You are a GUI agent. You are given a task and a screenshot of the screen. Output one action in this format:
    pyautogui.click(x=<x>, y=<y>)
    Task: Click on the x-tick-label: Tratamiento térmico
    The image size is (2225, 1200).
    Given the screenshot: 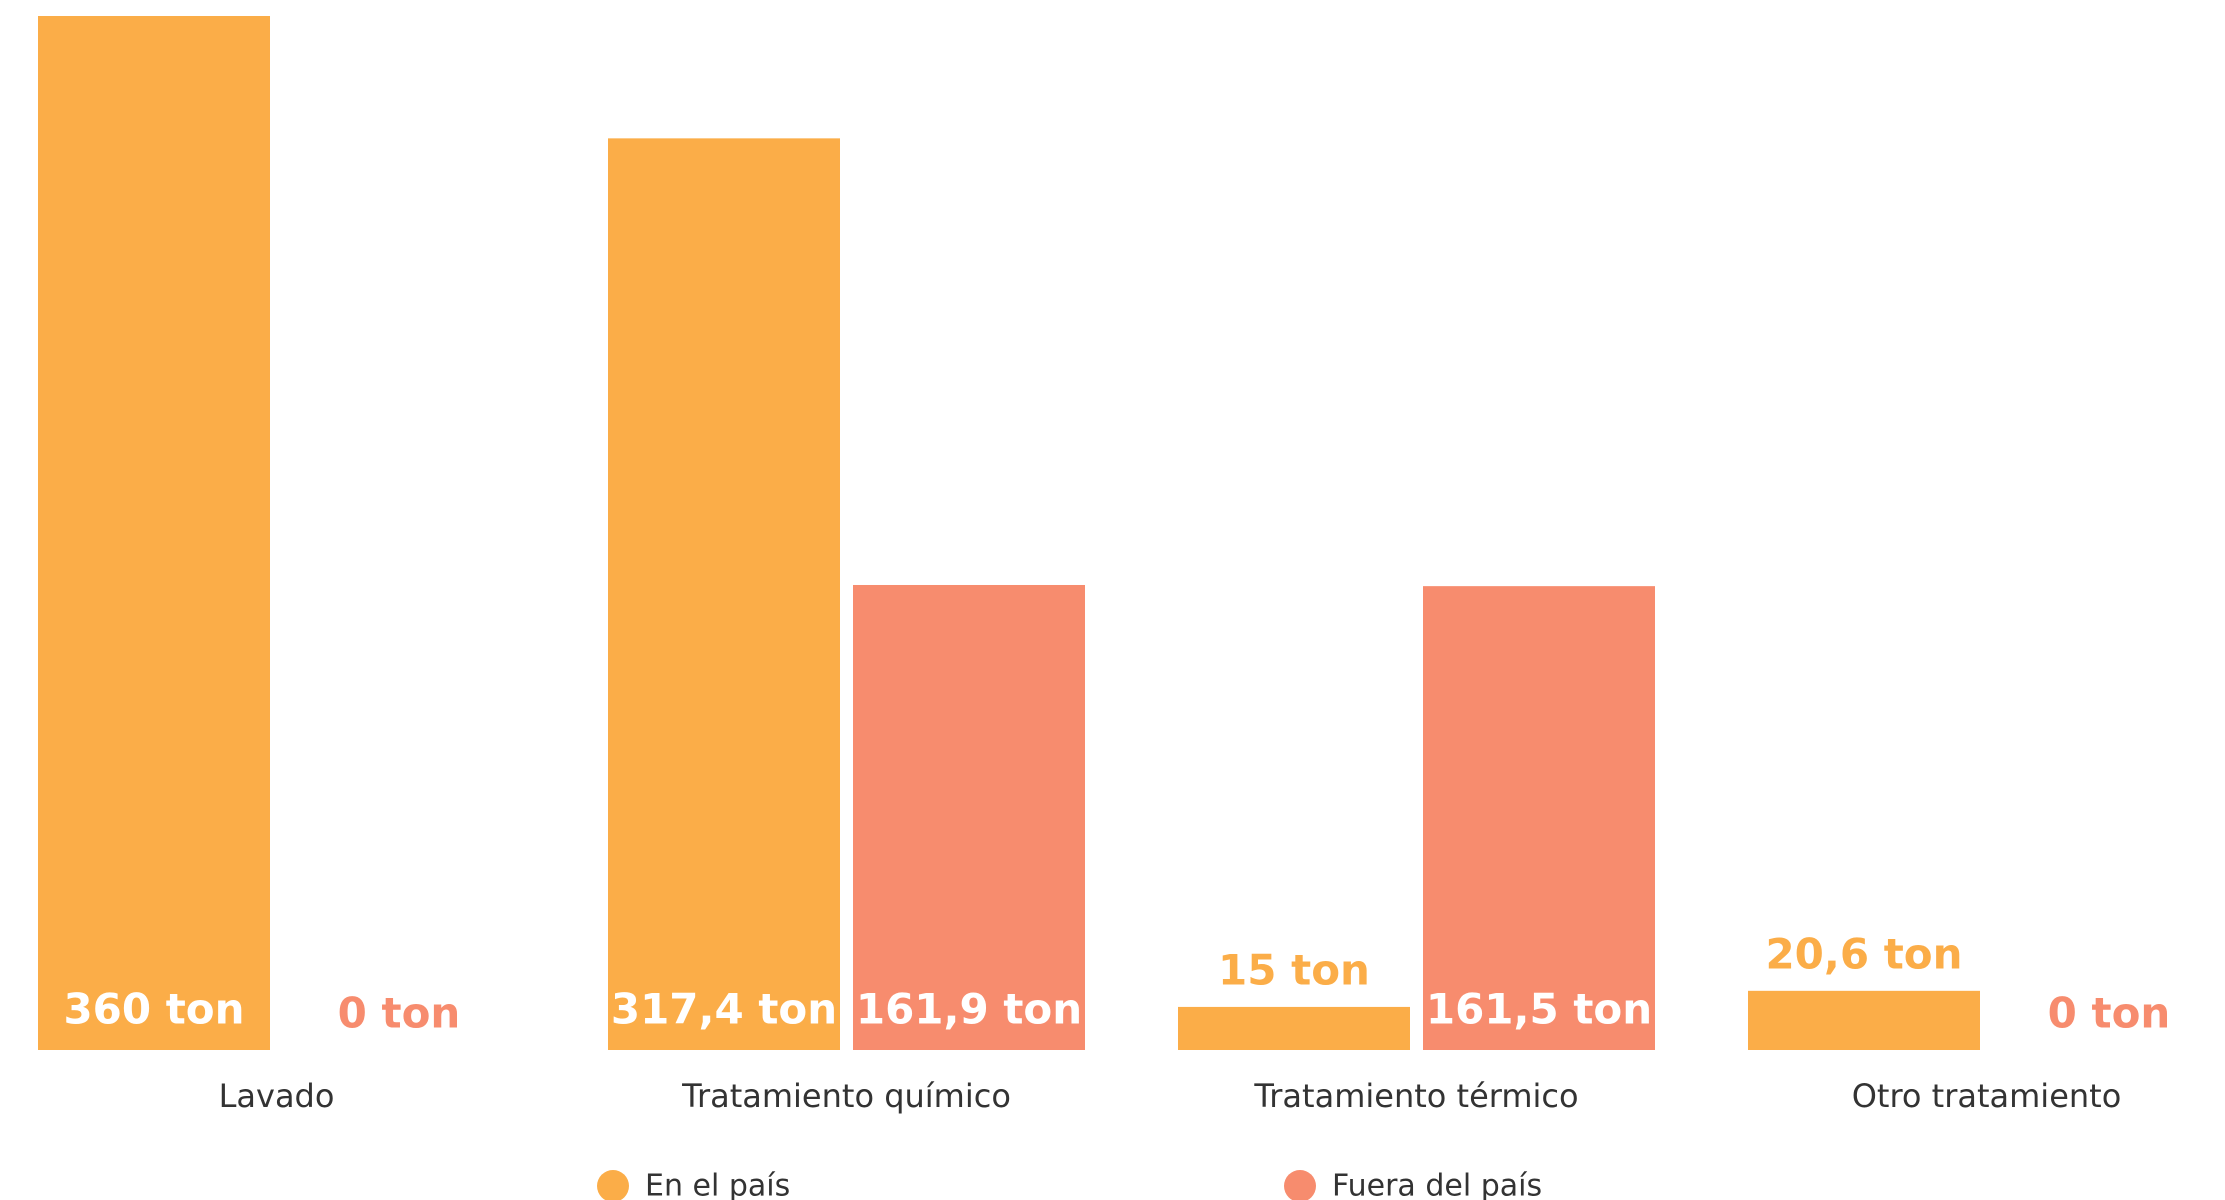 What is the action you would take?
    pyautogui.click(x=1415, y=1096)
    